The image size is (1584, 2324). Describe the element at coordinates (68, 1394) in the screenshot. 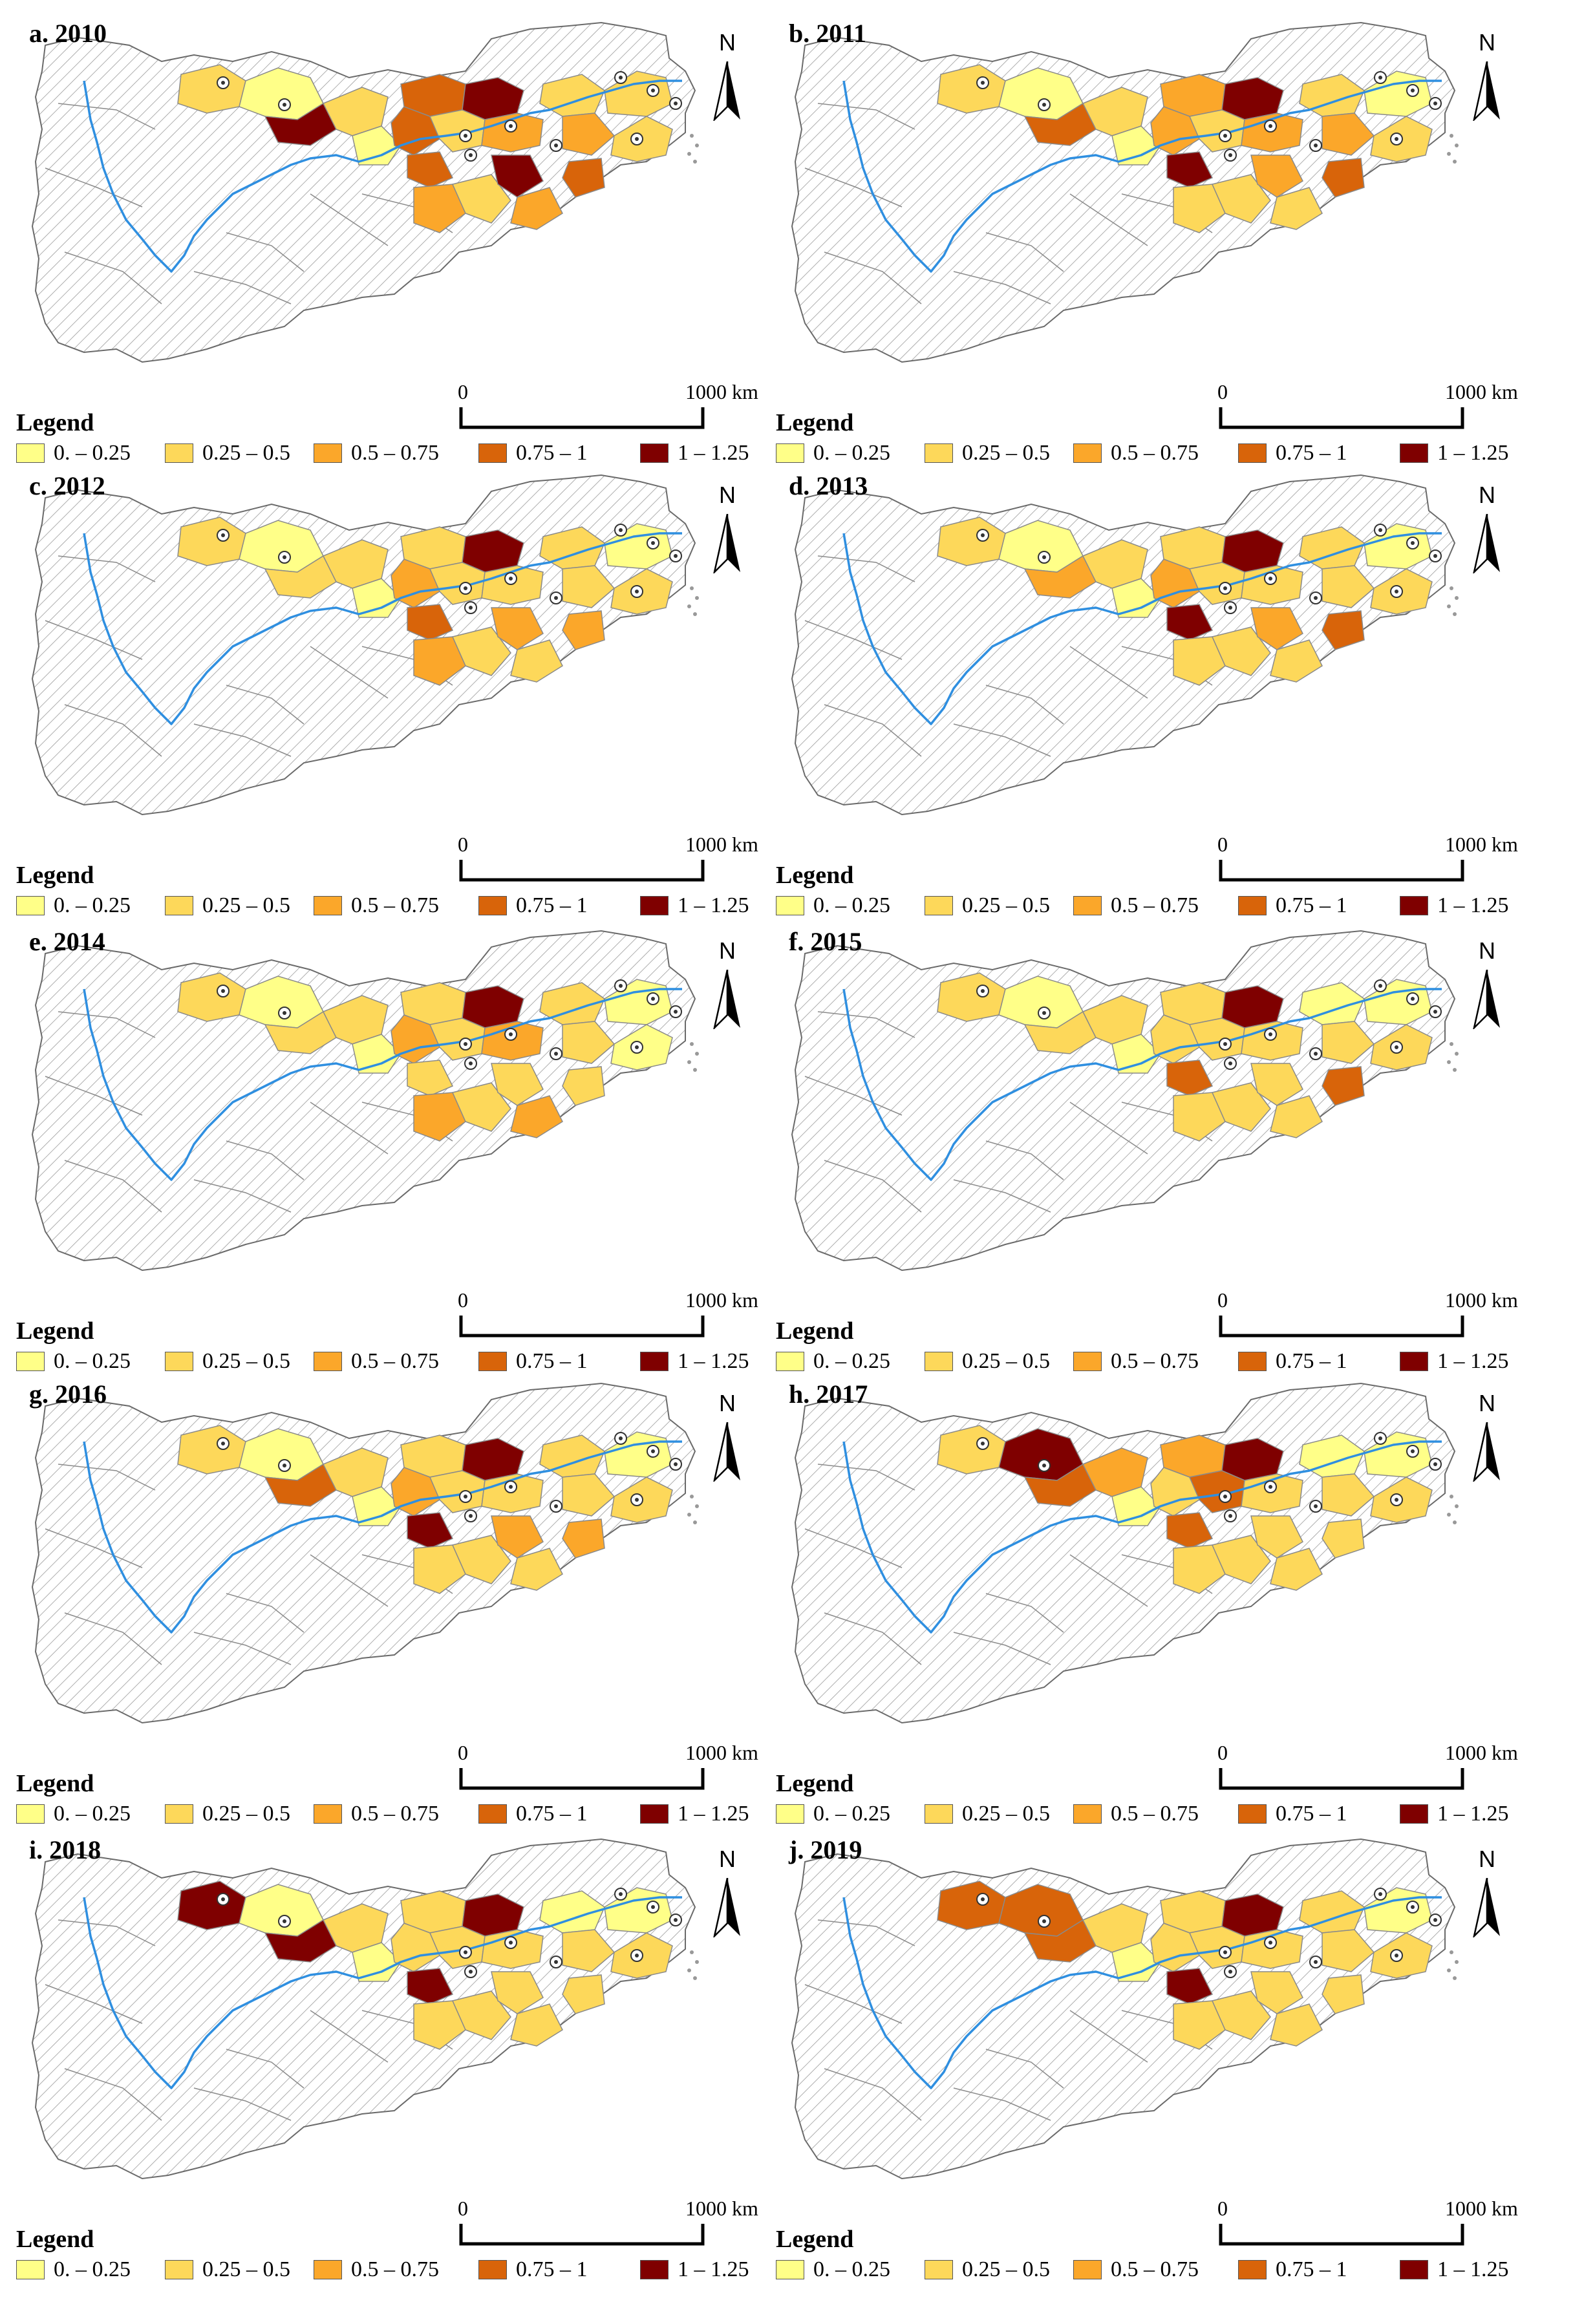

I see `panel-title: g. 2016` at that location.